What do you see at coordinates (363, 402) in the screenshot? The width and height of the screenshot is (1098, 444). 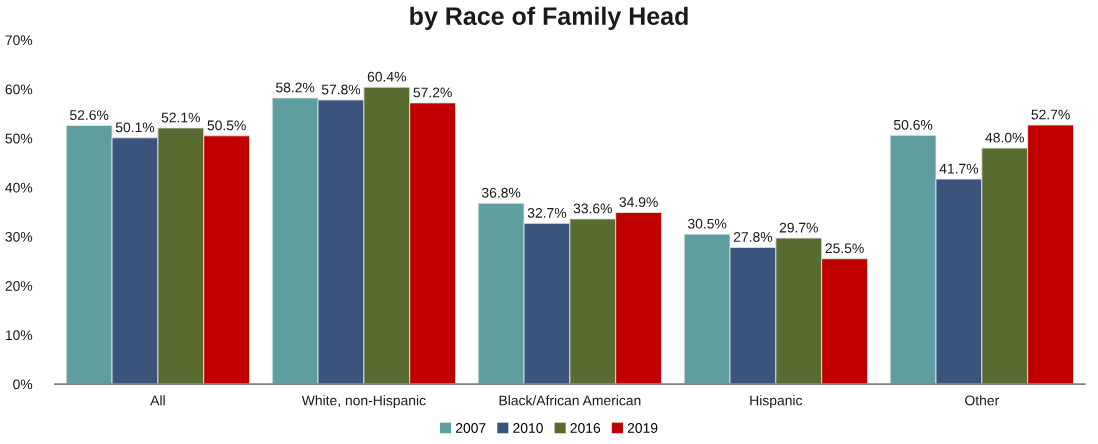 I see `x-tick-label: White, non-Hispanic` at bounding box center [363, 402].